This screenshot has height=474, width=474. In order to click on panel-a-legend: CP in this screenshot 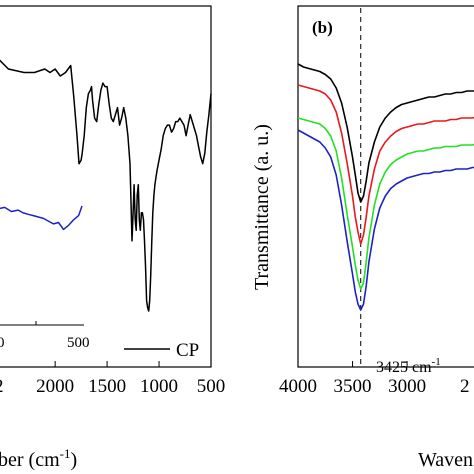, I will do `click(161, 350)`.